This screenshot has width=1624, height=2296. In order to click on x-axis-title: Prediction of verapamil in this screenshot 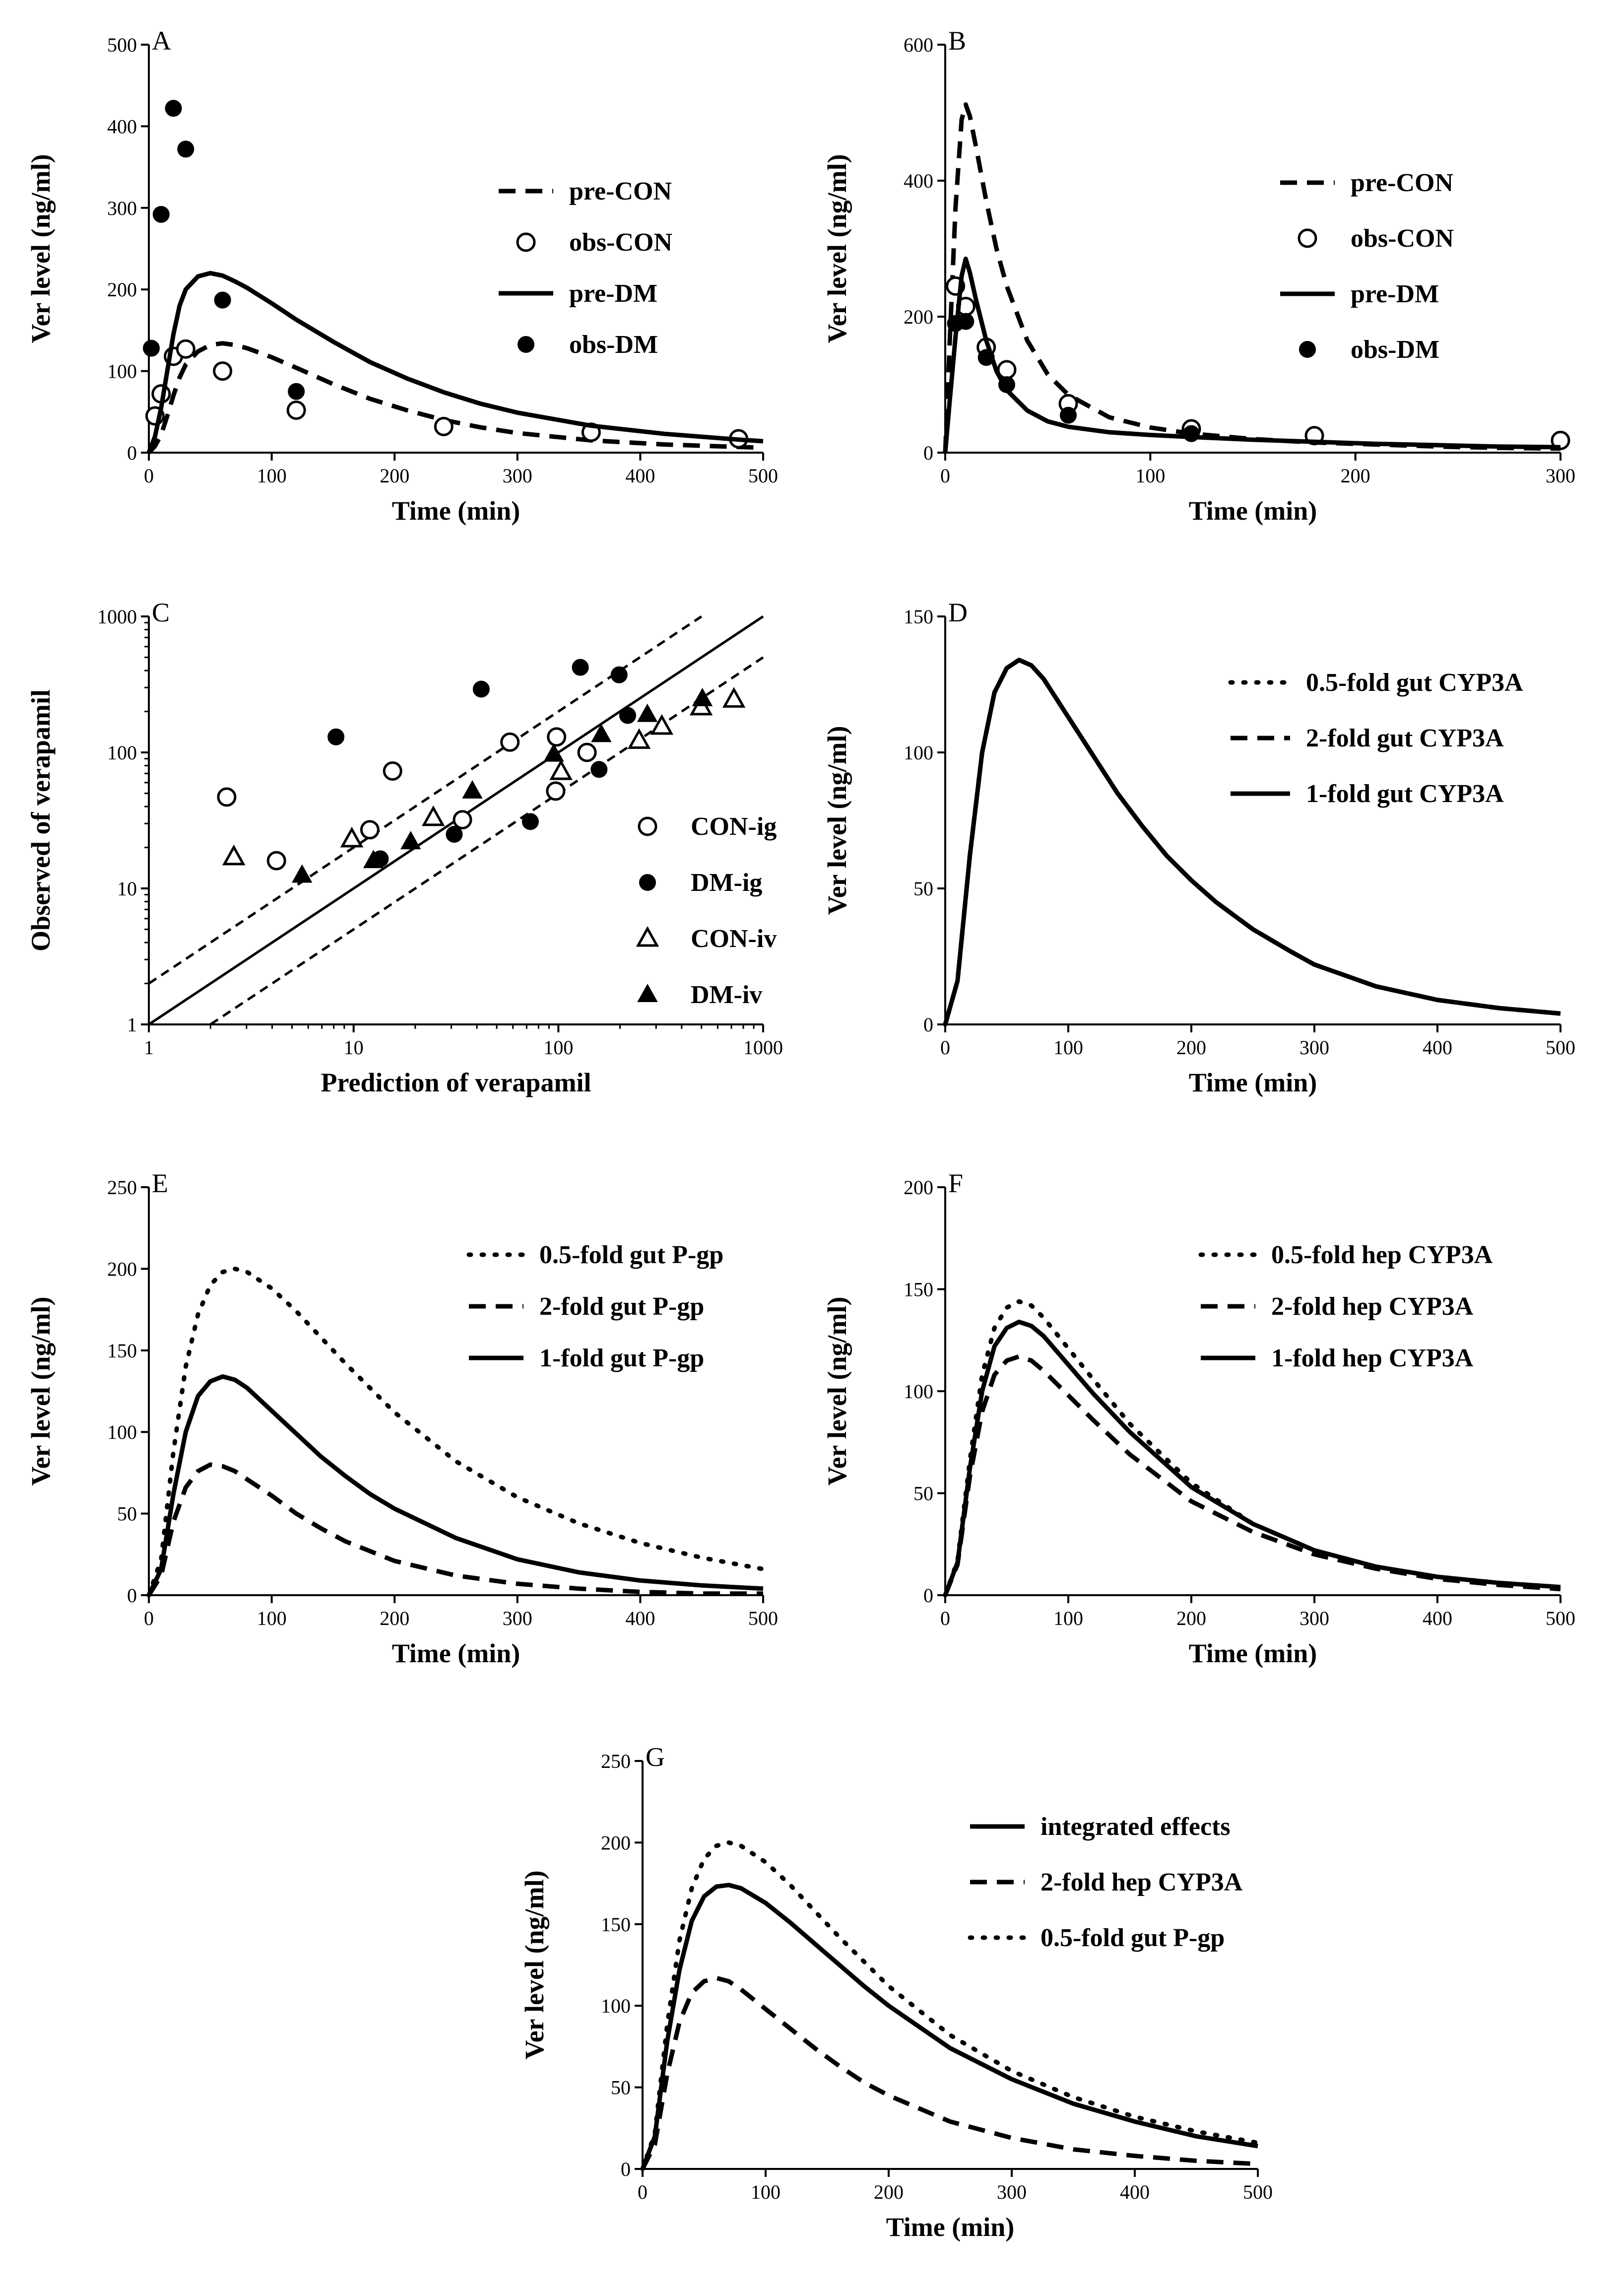, I will do `click(456, 1083)`.